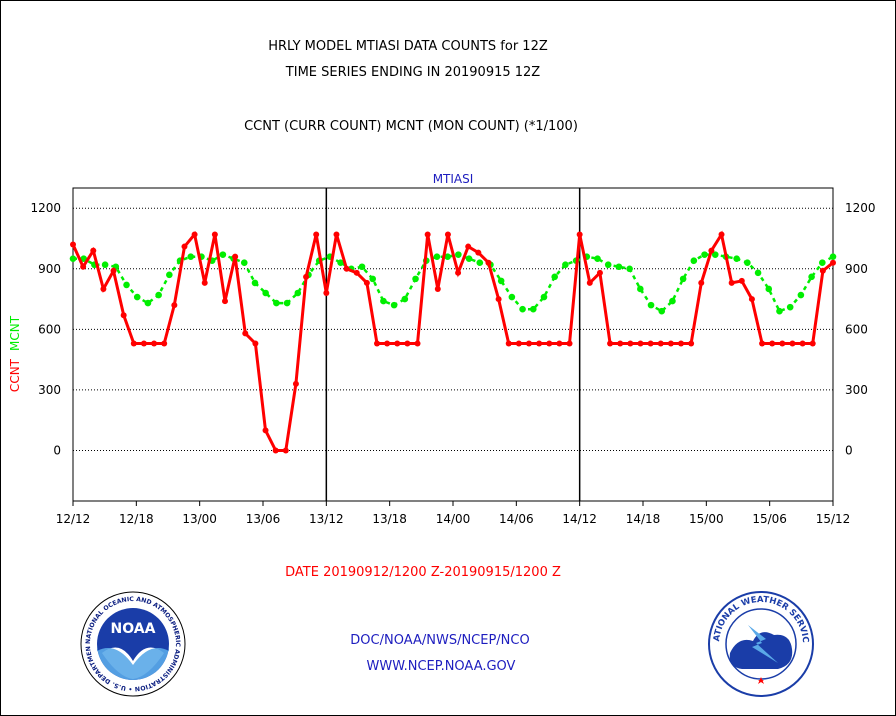 This screenshot has width=896, height=716. What do you see at coordinates (423, 572) in the screenshot?
I see `date-range: DATE 20190912/1200 Z-20190915/1200 Z` at bounding box center [423, 572].